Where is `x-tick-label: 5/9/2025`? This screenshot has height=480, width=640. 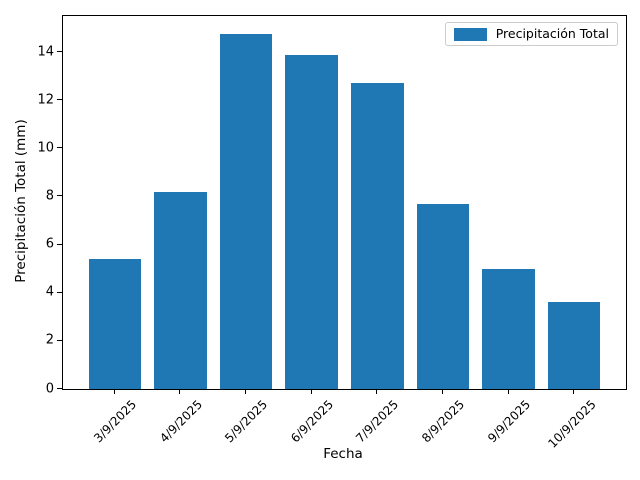
x-tick-label: 5/9/2025 is located at coordinates (246, 421).